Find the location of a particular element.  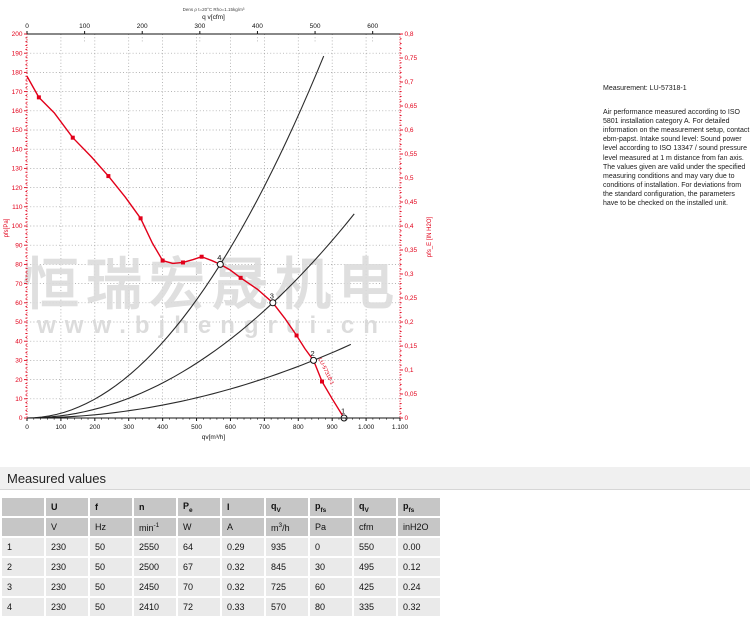

x-top-tick-label: 0 is located at coordinates (27, 26).